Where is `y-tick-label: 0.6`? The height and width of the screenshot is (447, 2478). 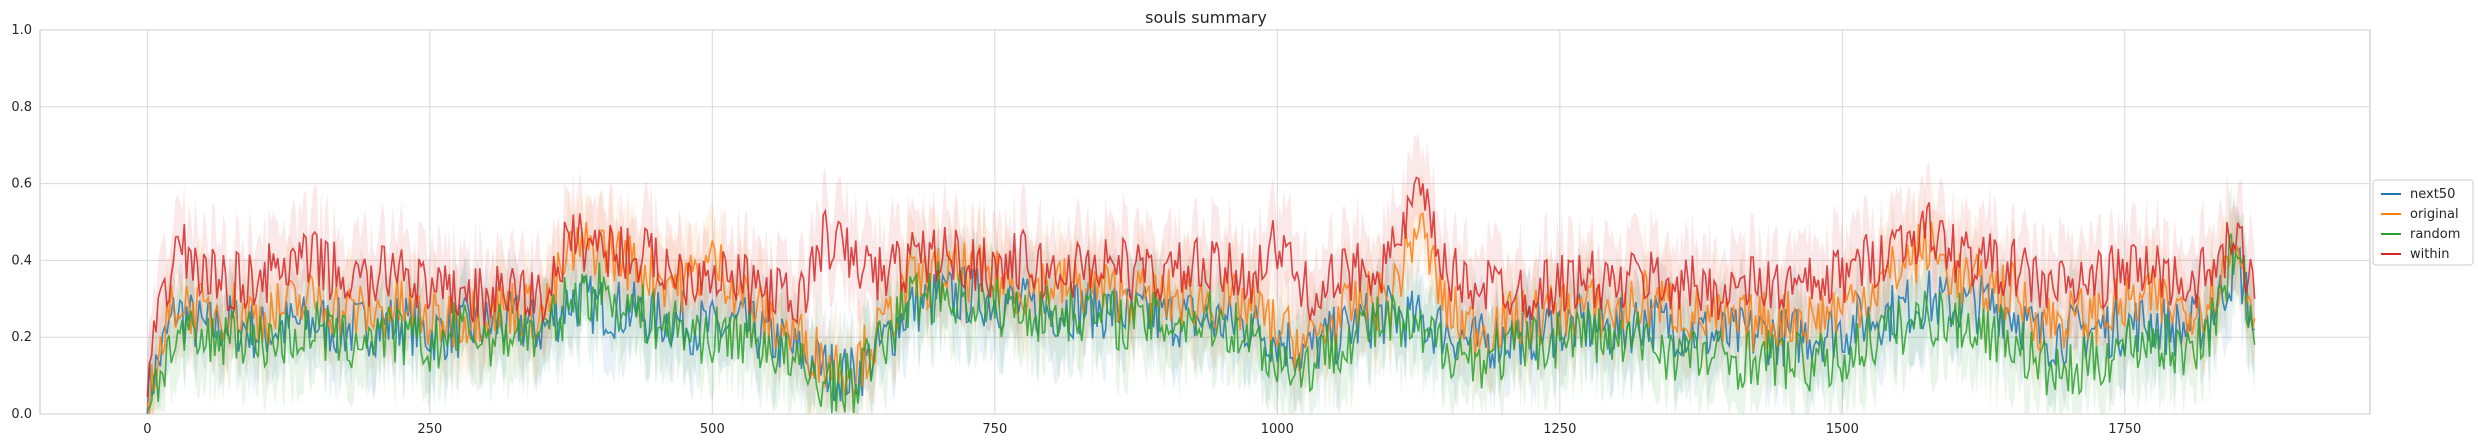
y-tick-label: 0.6 is located at coordinates (21, 184).